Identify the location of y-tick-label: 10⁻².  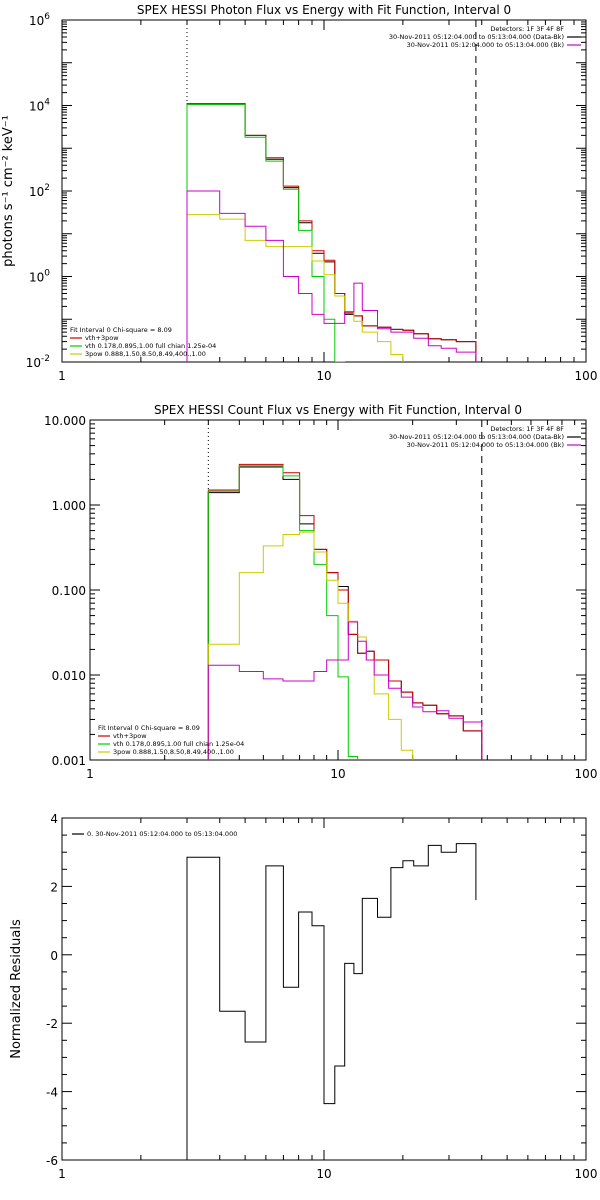
(38, 362).